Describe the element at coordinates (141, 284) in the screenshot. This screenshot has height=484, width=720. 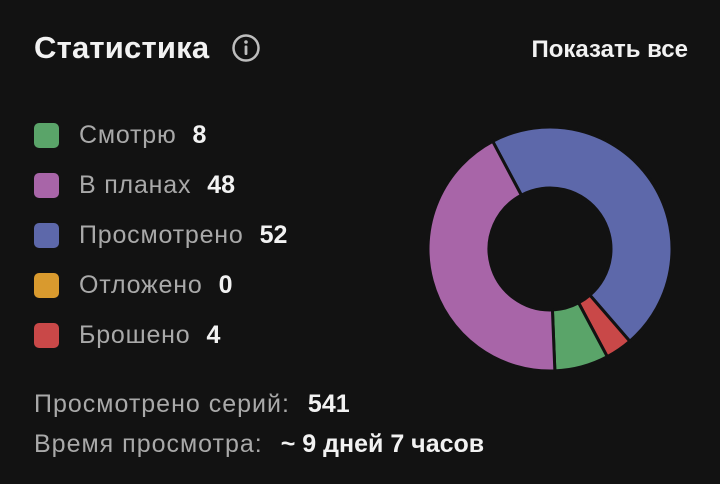
I see `legend-label: Отложено` at that location.